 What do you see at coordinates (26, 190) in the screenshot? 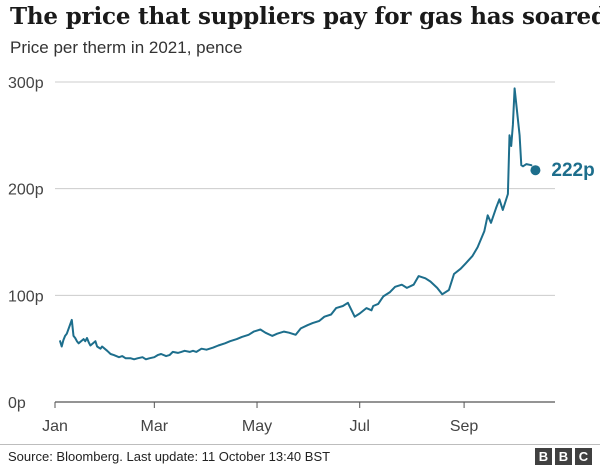
I see `y-tick-label: 200p` at bounding box center [26, 190].